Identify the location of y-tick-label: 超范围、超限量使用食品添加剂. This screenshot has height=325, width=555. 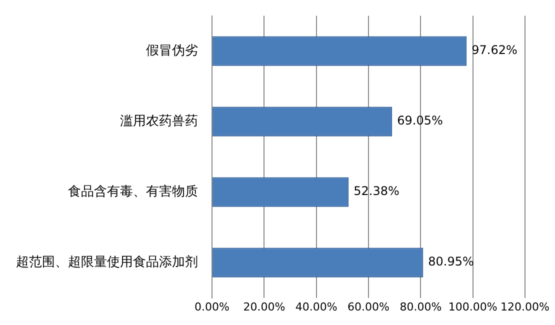
(107, 262).